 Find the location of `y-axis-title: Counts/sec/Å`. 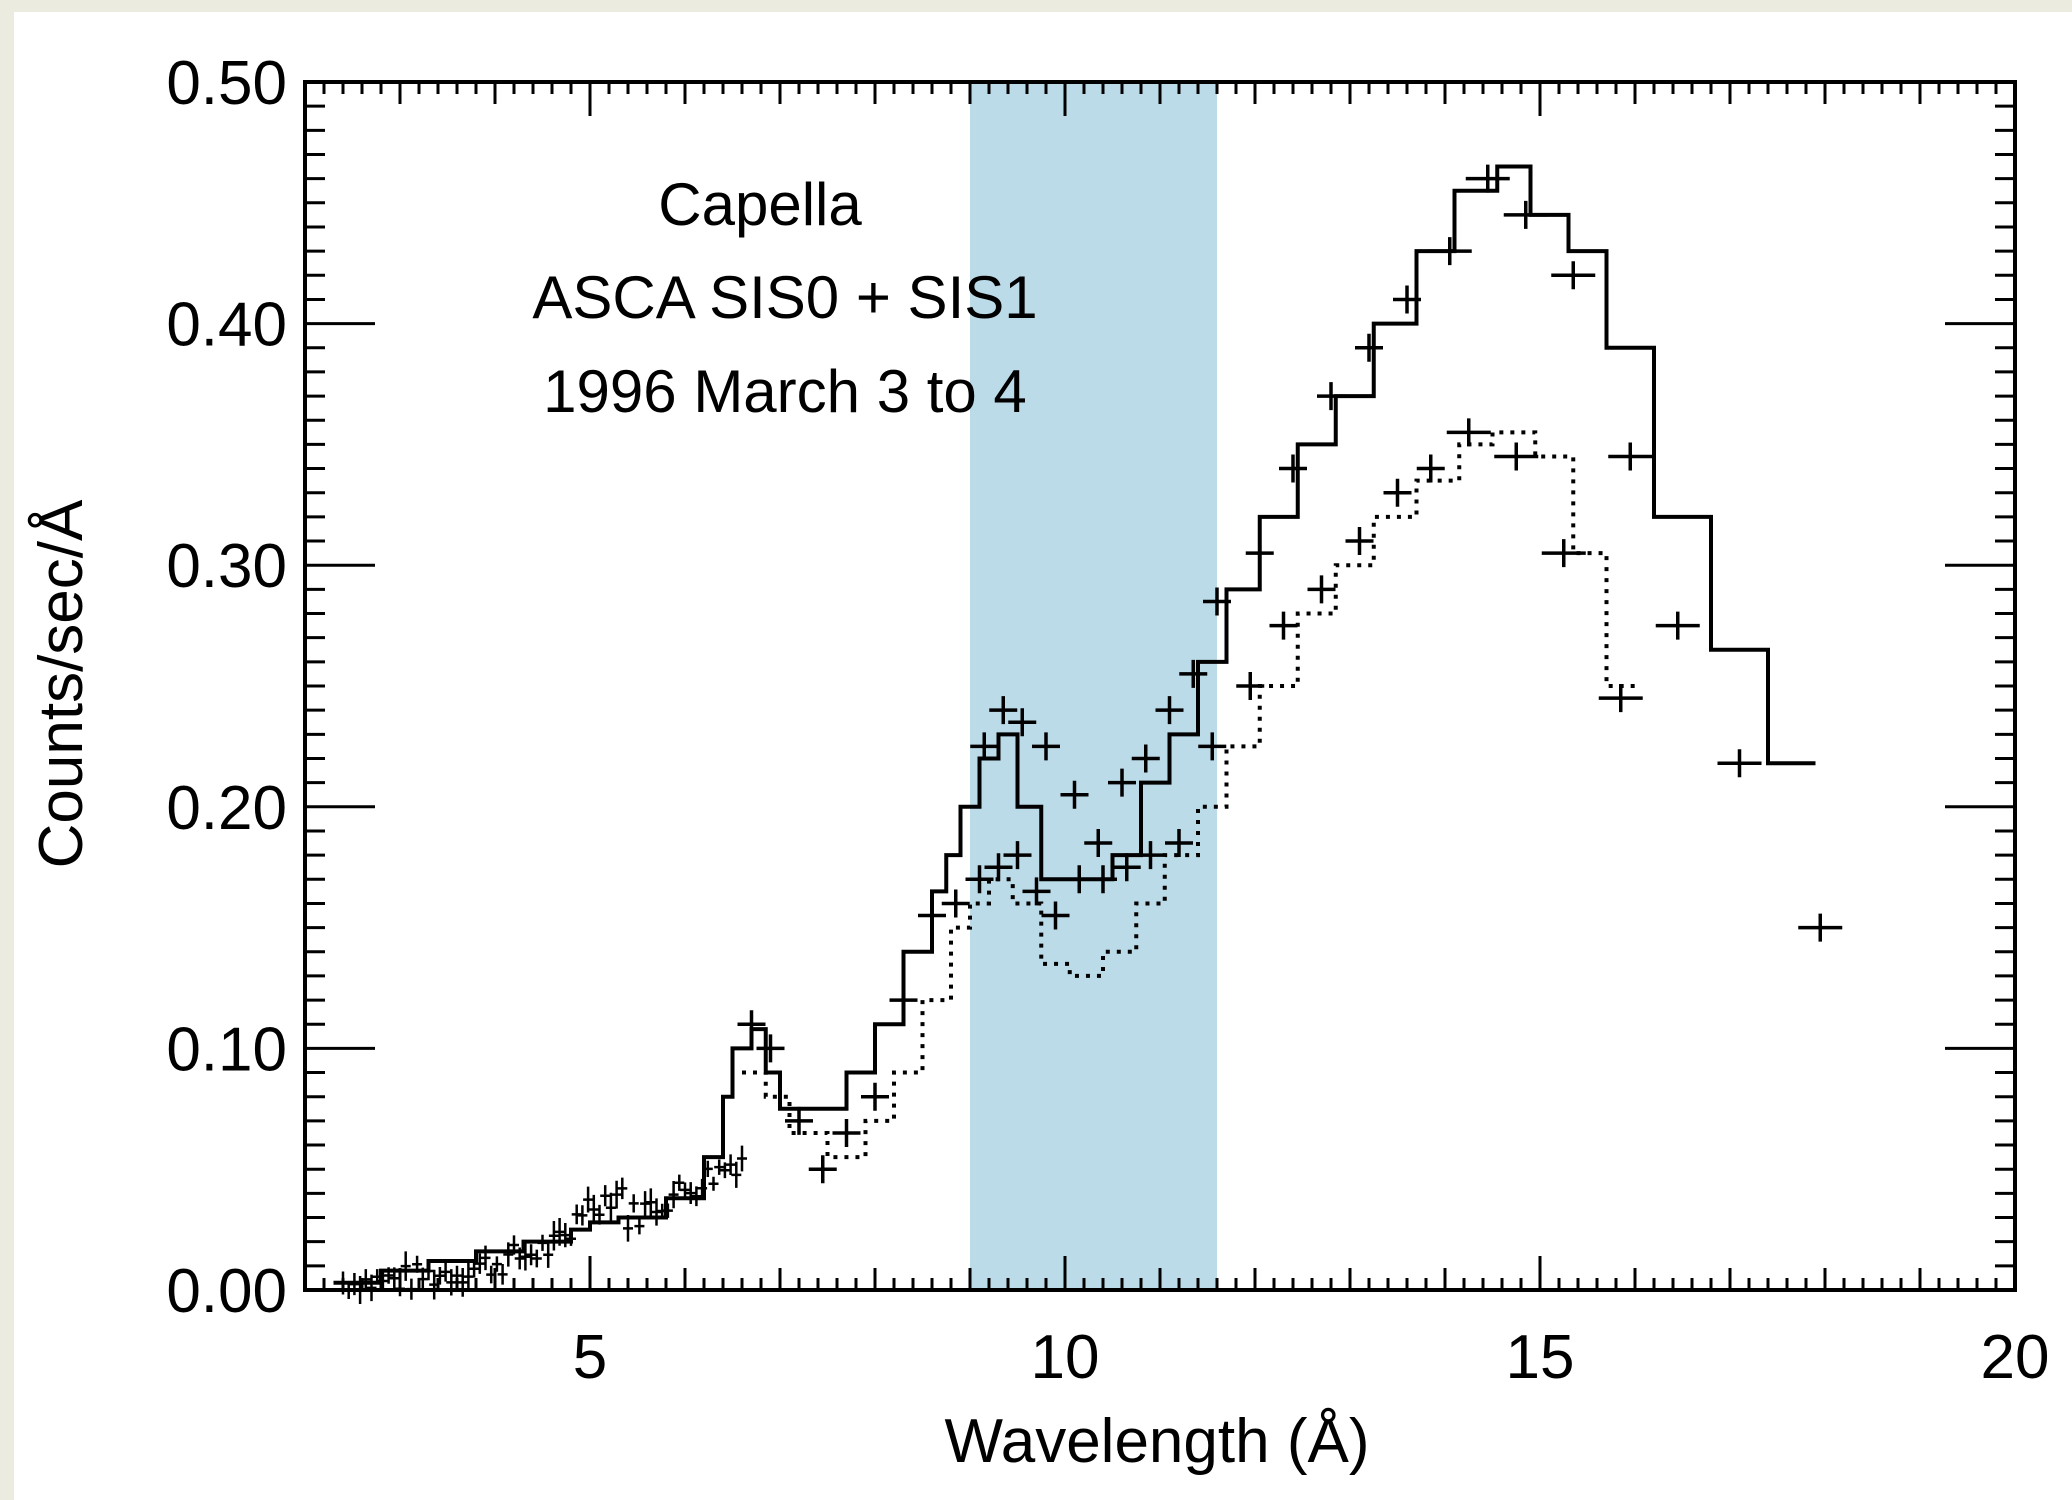

y-axis-title: Counts/sec/Å is located at coordinates (61, 683).